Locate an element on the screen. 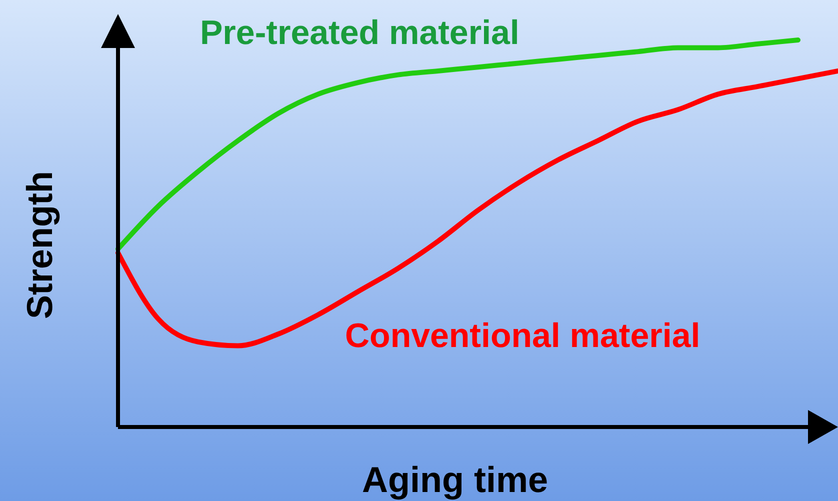  y-axis-title: Strength is located at coordinates (39, 245).